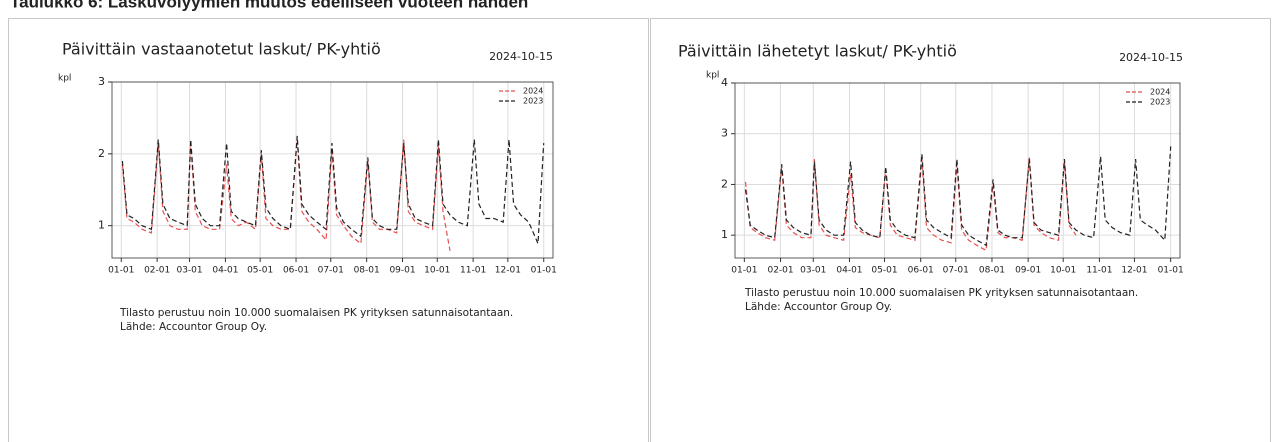 This screenshot has height=442, width=1278. What do you see at coordinates (817, 51) in the screenshot?
I see `chart-title: Päivittäin lähetetyt laskut/ PK-yhtiö` at bounding box center [817, 51].